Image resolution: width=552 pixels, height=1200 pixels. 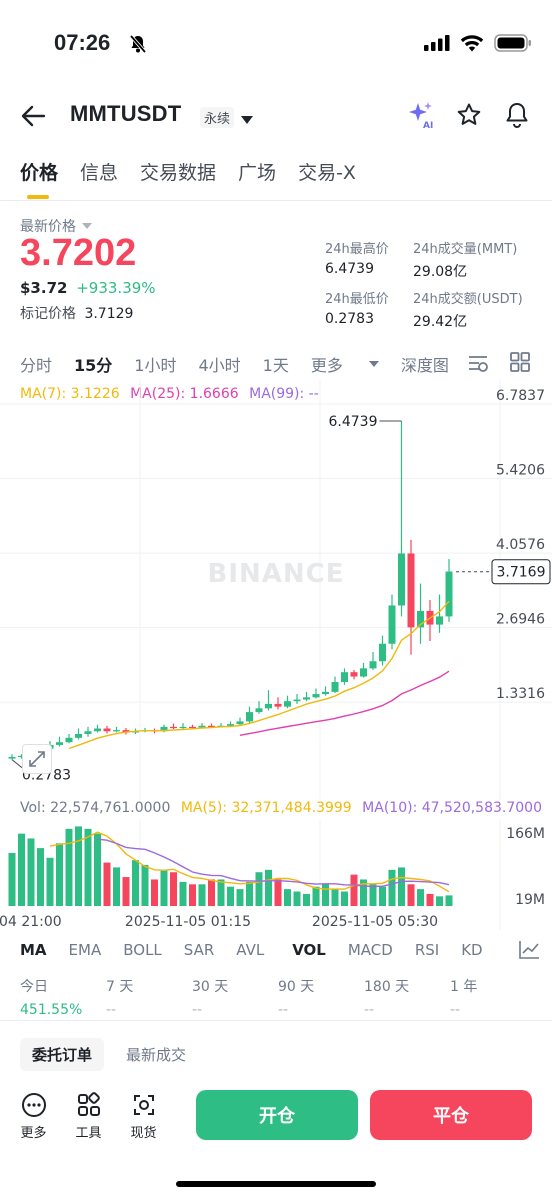 I want to click on wifi-icon, so click(x=472, y=45).